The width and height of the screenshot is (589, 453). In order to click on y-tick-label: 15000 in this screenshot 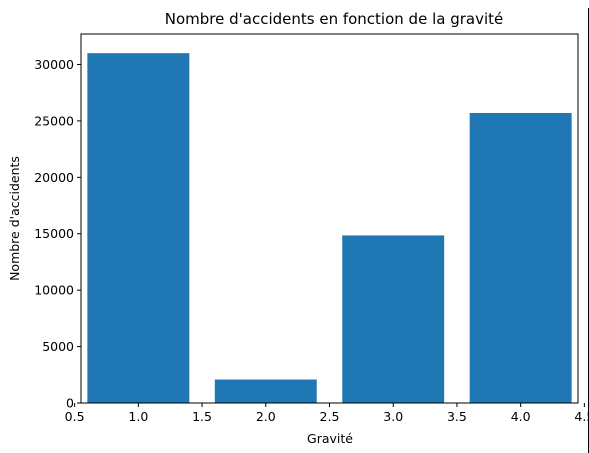, I will do `click(54, 233)`.